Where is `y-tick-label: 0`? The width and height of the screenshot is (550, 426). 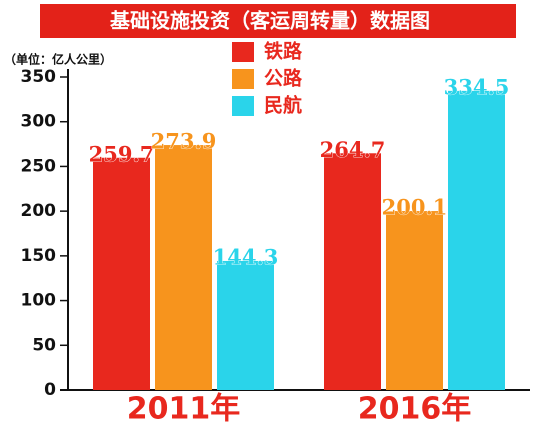
y-tick-label: 0 is located at coordinates (50, 390).